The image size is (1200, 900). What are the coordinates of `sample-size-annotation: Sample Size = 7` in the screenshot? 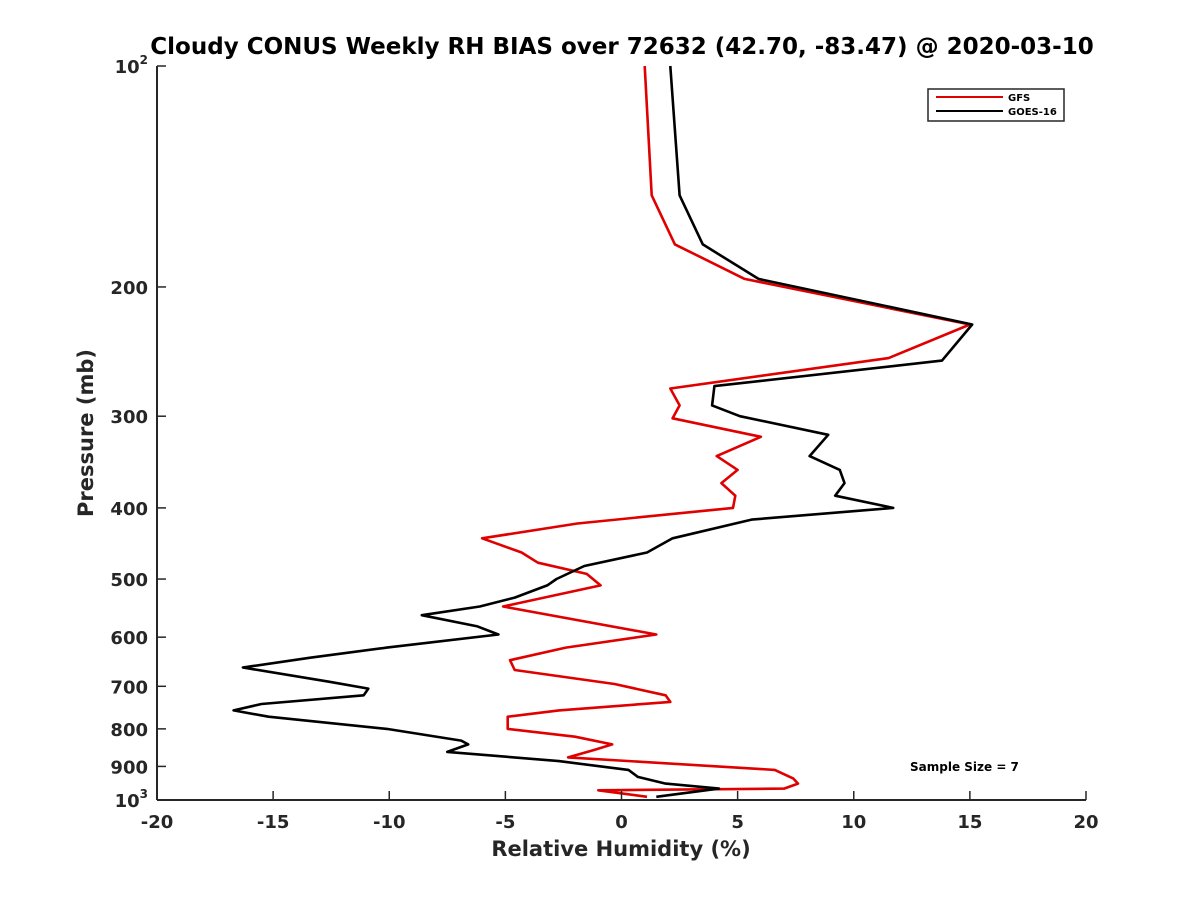 It's located at (964, 767).